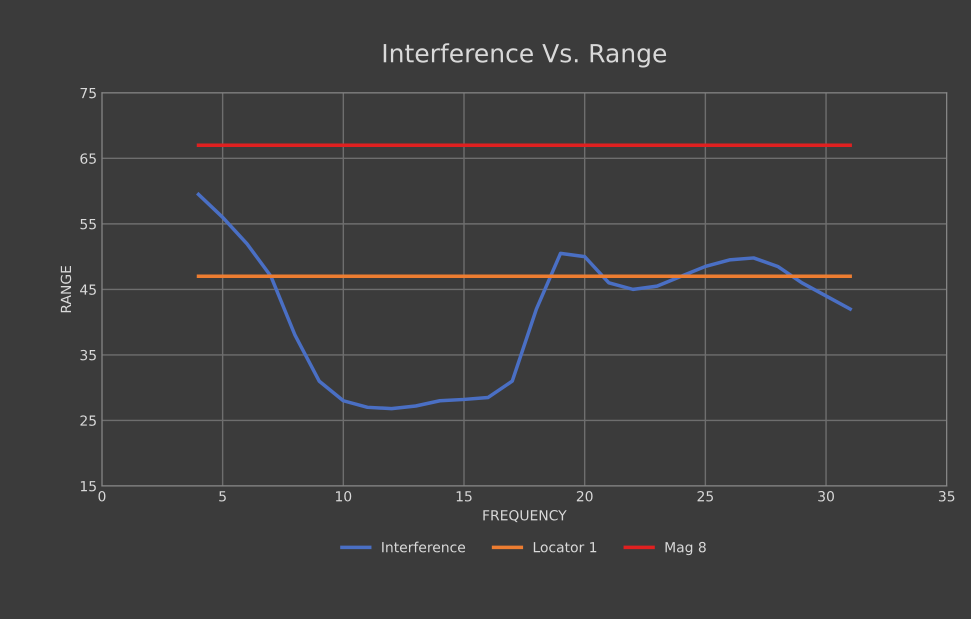 The width and height of the screenshot is (971, 619). Describe the element at coordinates (826, 496) in the screenshot. I see `x-tick-label: 30` at that location.